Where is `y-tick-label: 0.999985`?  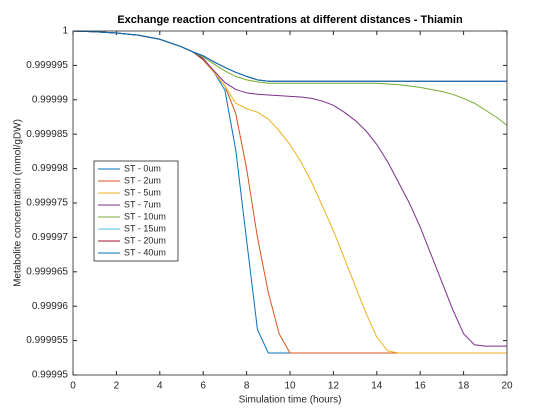 y-tick-label: 0.999985 is located at coordinates (47, 134).